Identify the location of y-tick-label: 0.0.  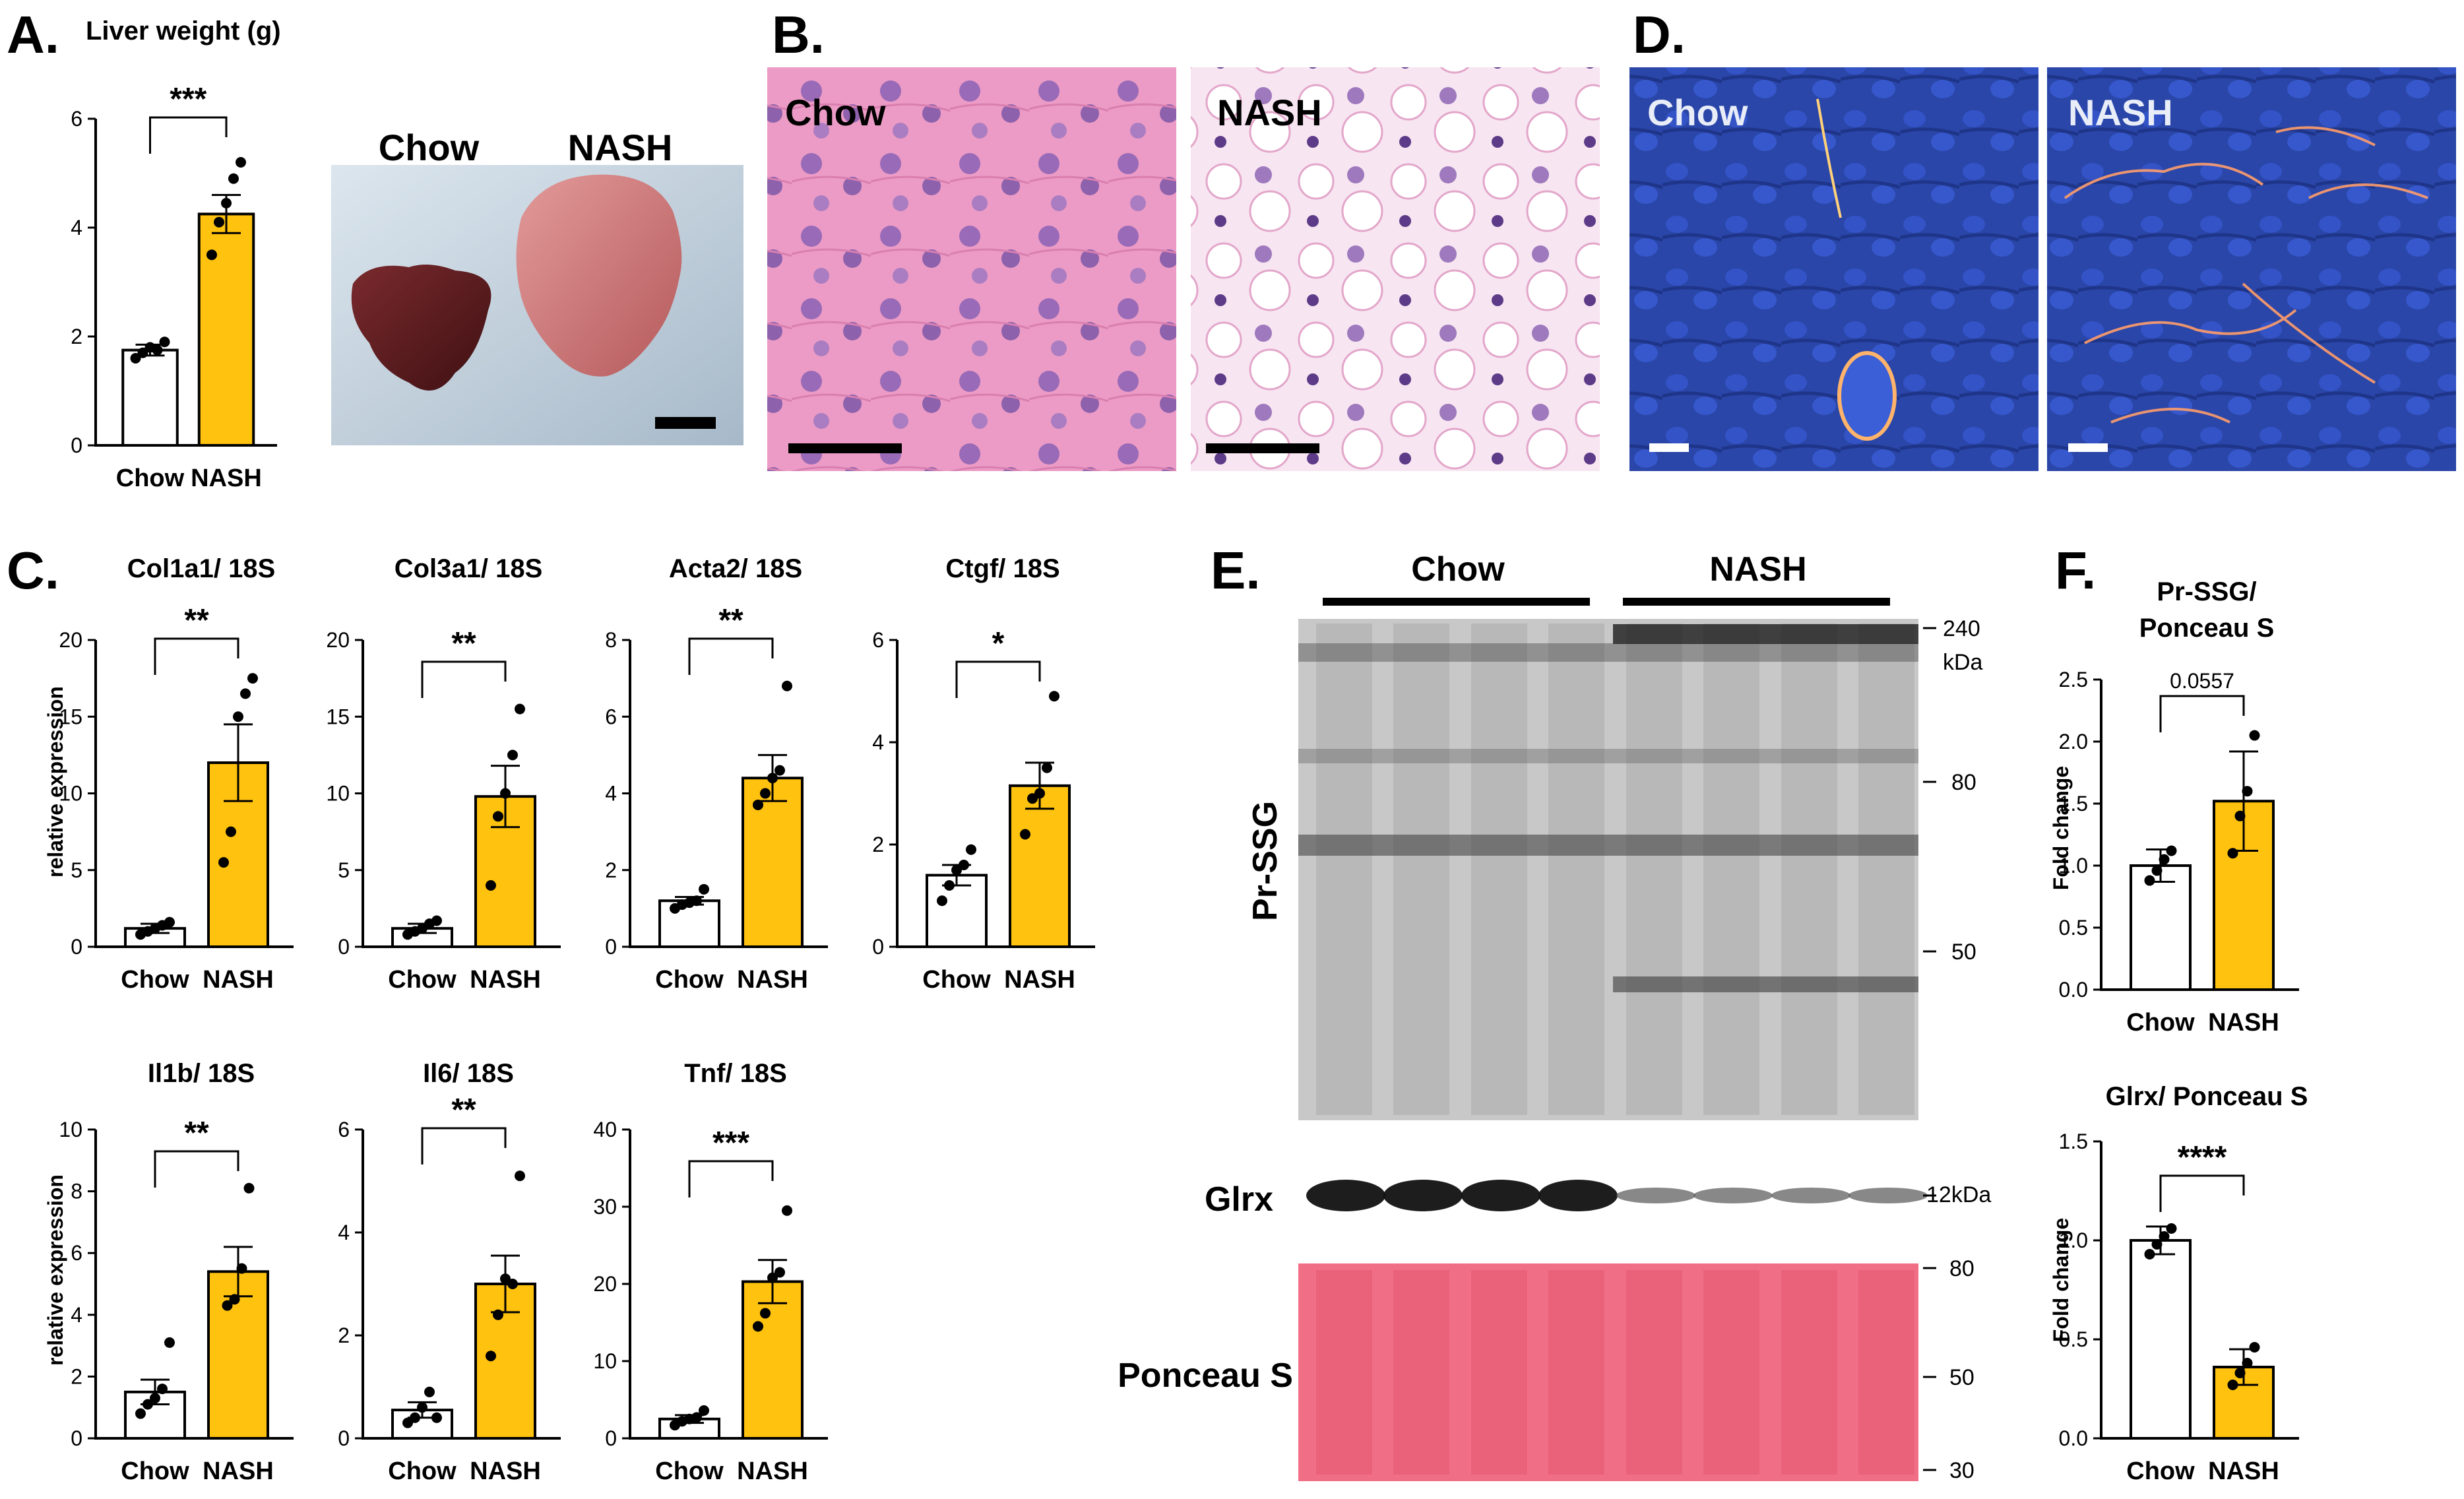
(2073, 1438).